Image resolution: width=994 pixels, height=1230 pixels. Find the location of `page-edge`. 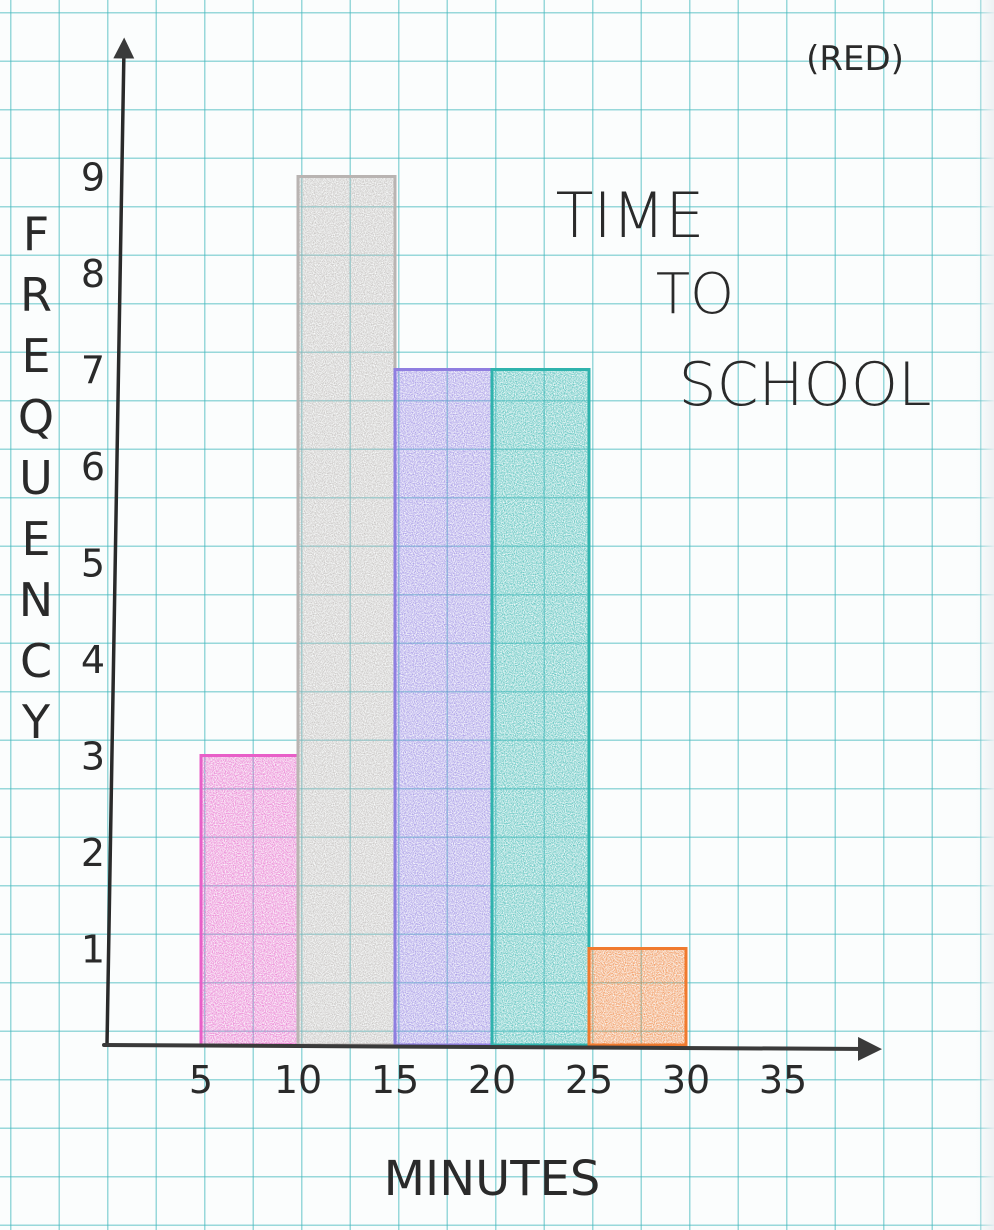

page-edge is located at coordinates (985, 615).